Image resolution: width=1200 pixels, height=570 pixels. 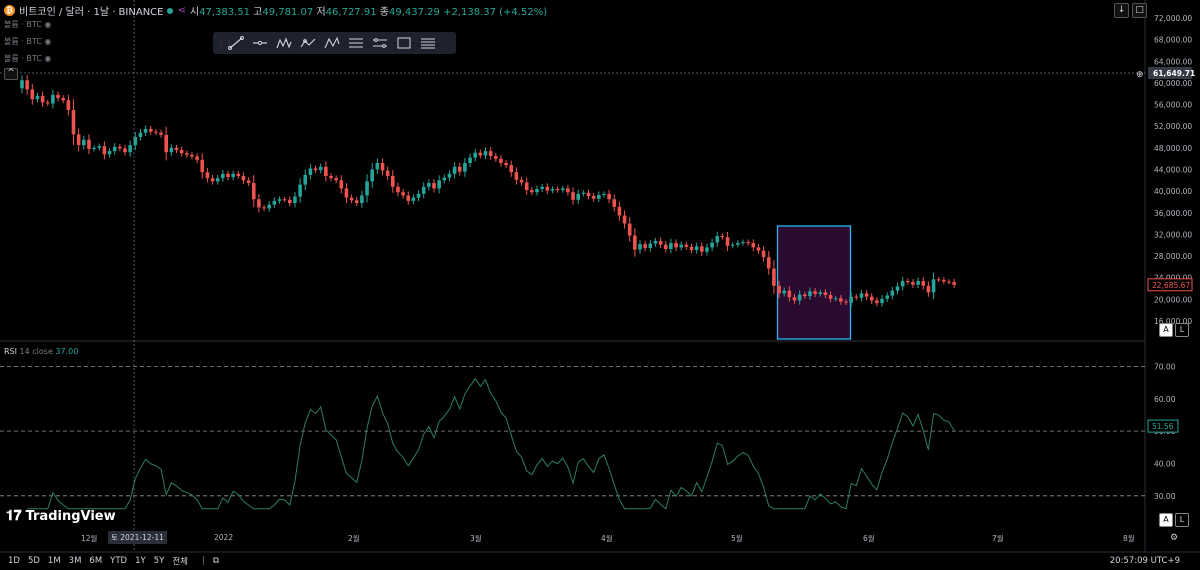 I want to click on price-tick-label: 68,000.00, so click(x=1173, y=40).